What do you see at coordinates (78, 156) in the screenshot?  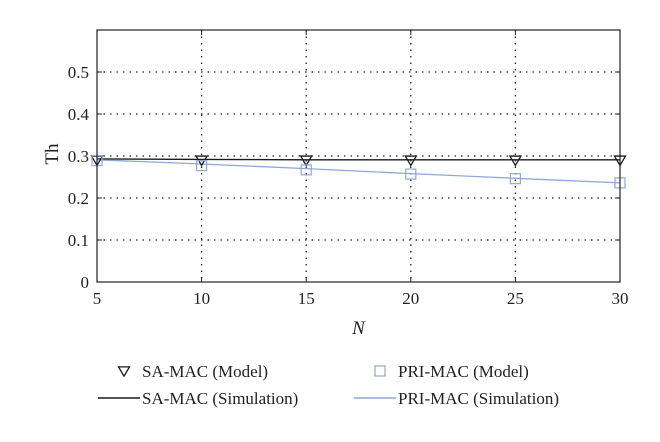 I see `y-tick-label: 0.3` at bounding box center [78, 156].